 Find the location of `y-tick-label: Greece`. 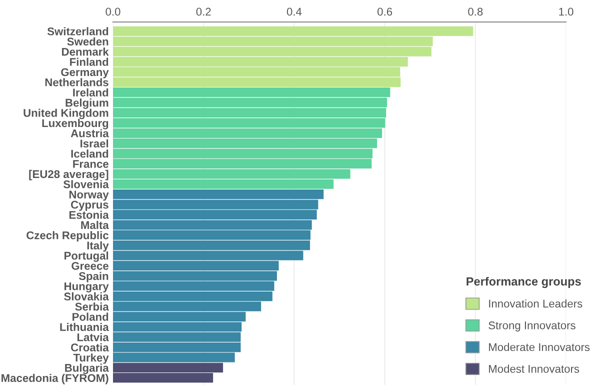

y-tick-label: Greece is located at coordinates (90, 266).